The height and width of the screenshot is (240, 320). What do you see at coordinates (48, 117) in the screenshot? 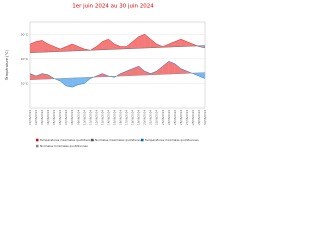
I see `x-tick-label: 04/06/2024` at bounding box center [48, 117].